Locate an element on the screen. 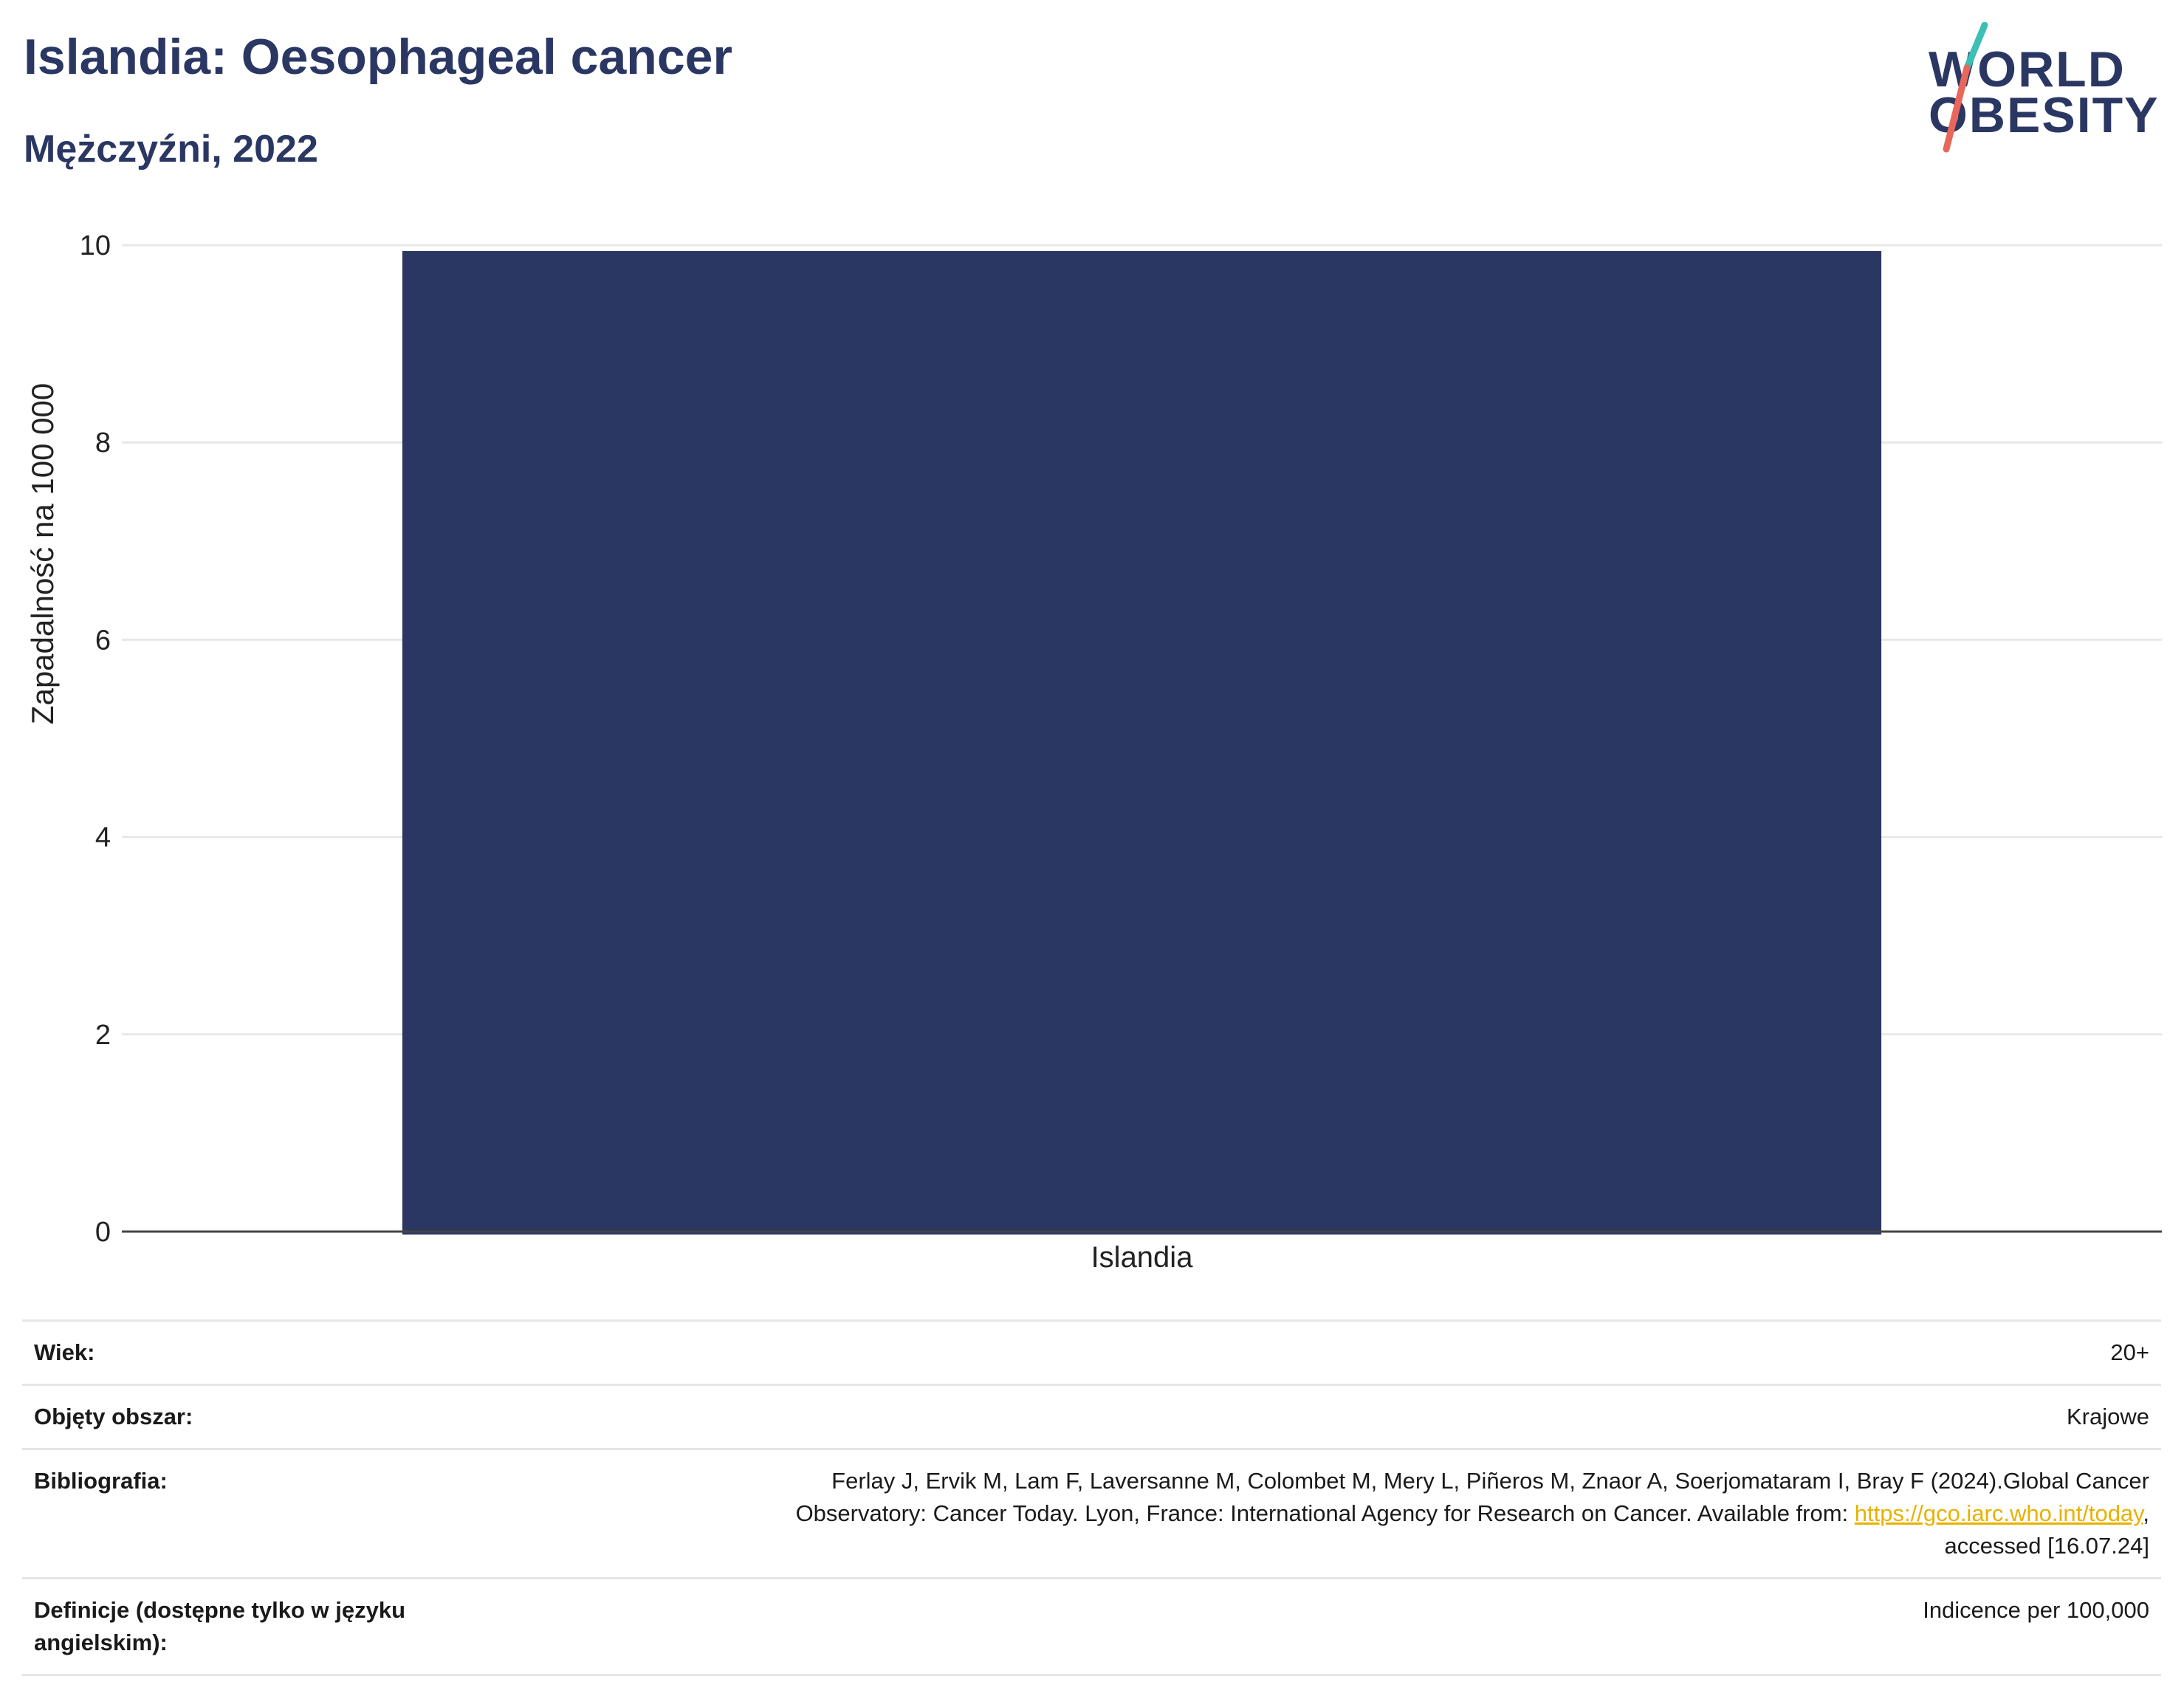 This screenshot has width=2184, height=1696. meta-area-value: Krajowe is located at coordinates (2108, 1417).